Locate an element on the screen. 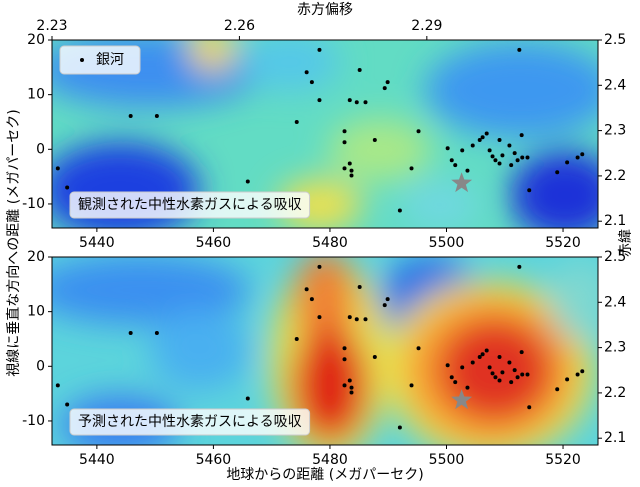  y2-tick-label: 2.4 is located at coordinates (615, 85).